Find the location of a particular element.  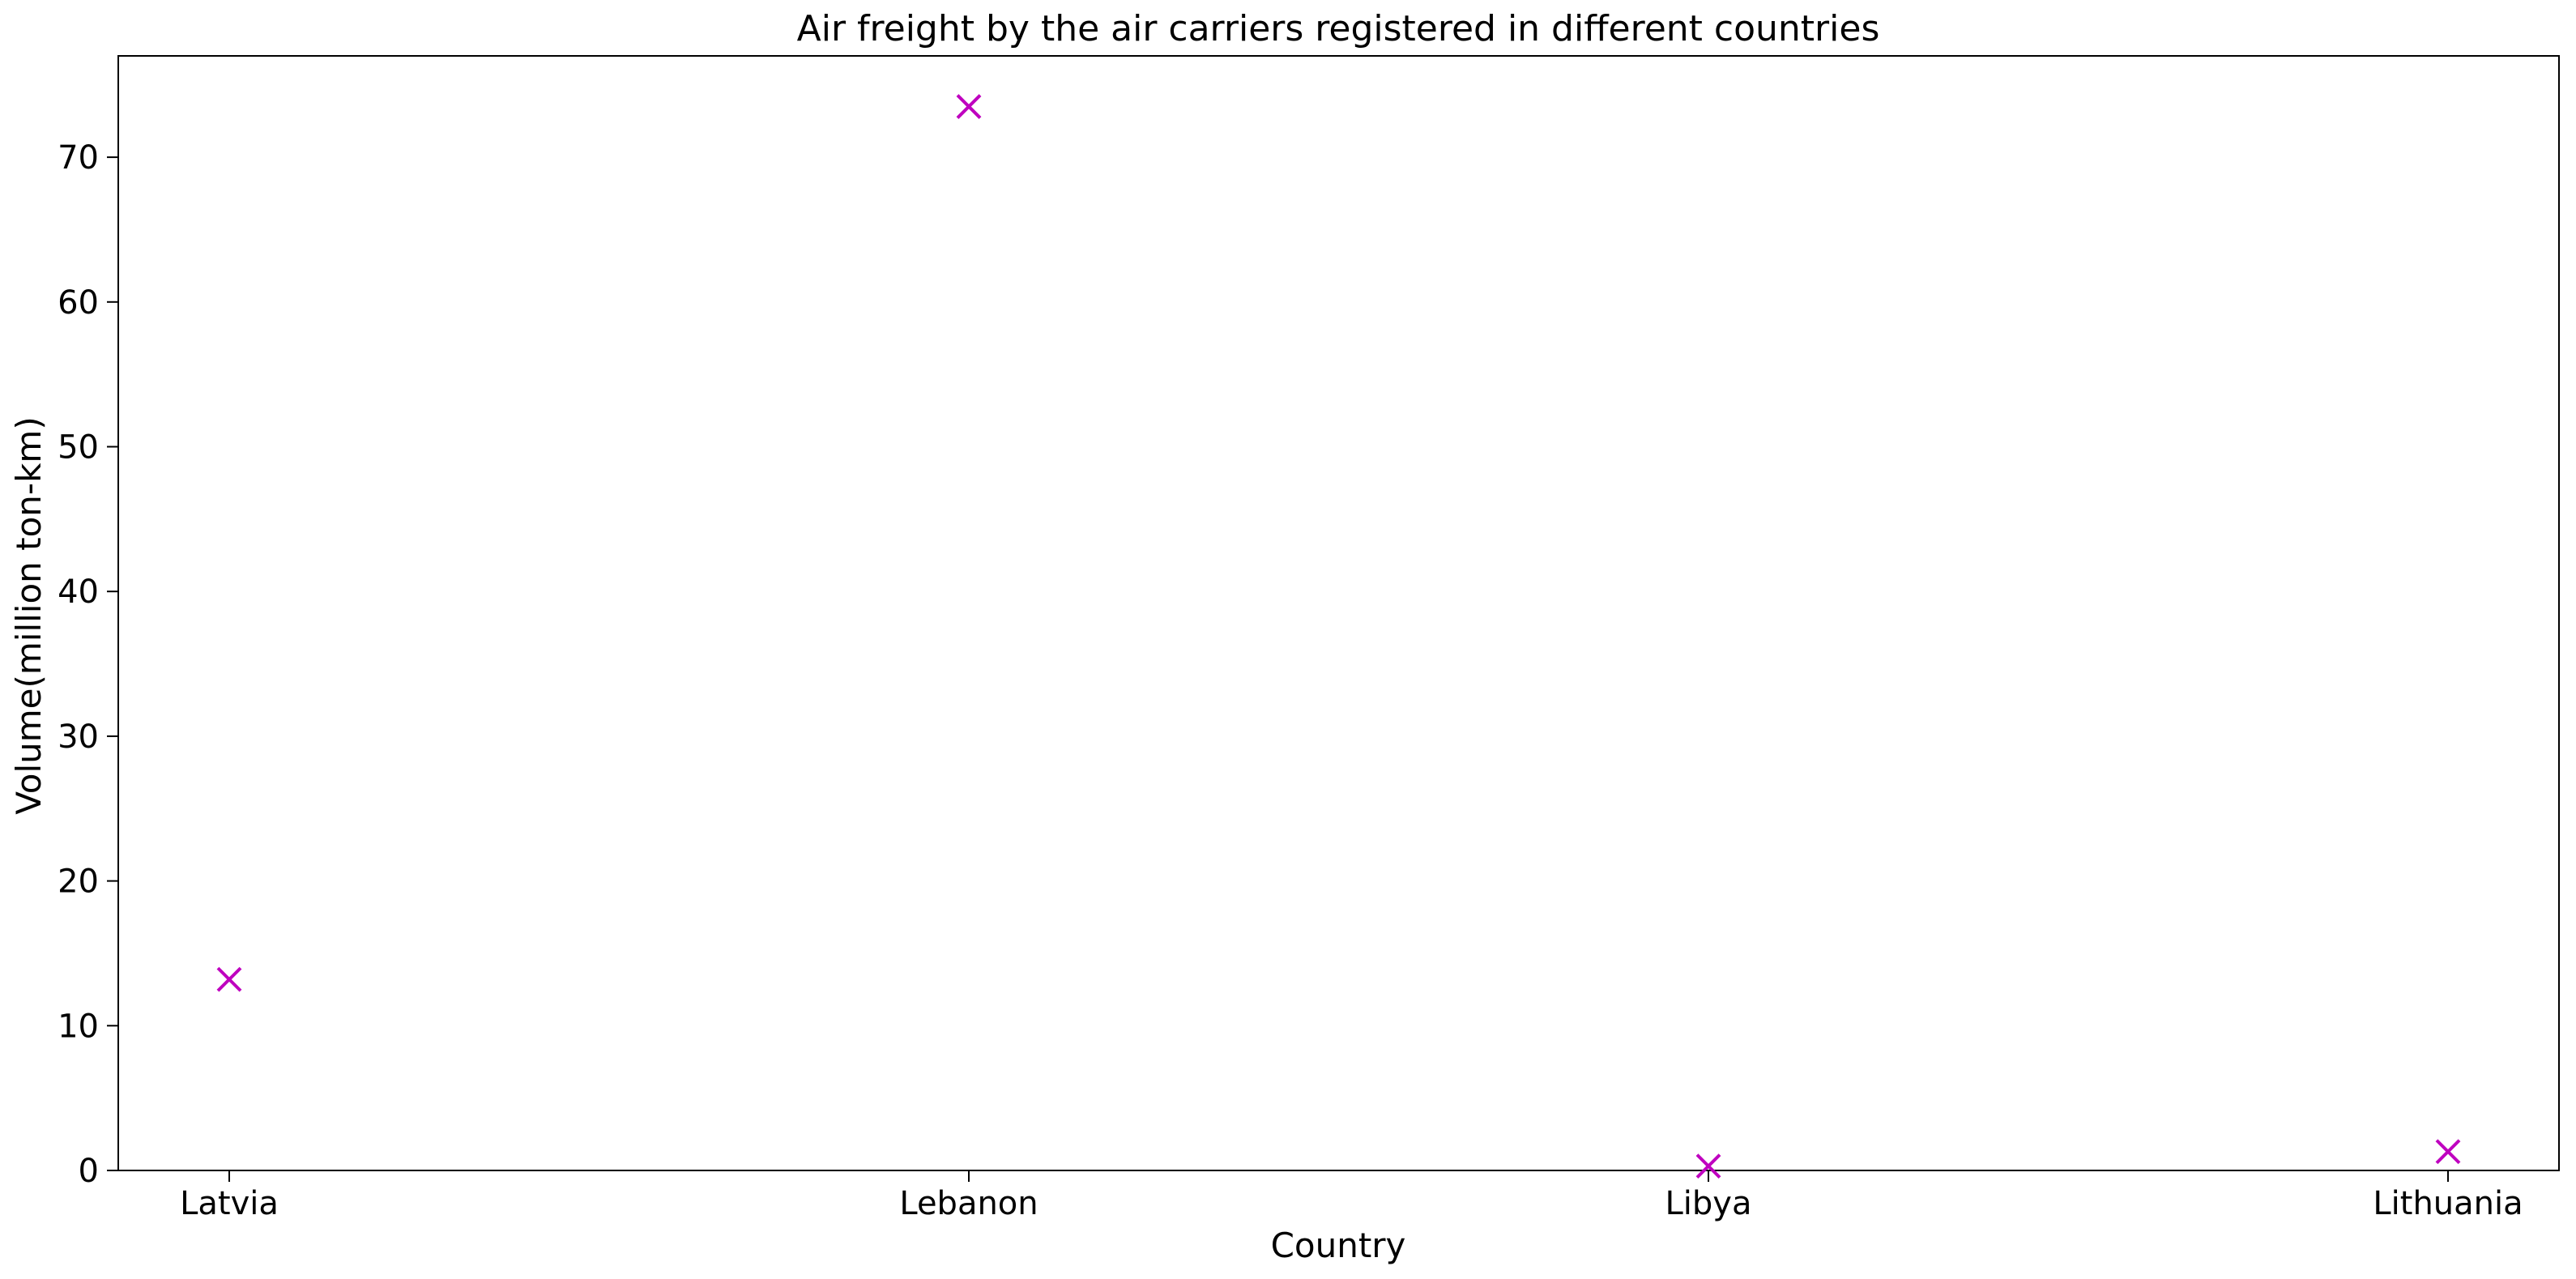

y-tick-label: 20 is located at coordinates (79, 882).